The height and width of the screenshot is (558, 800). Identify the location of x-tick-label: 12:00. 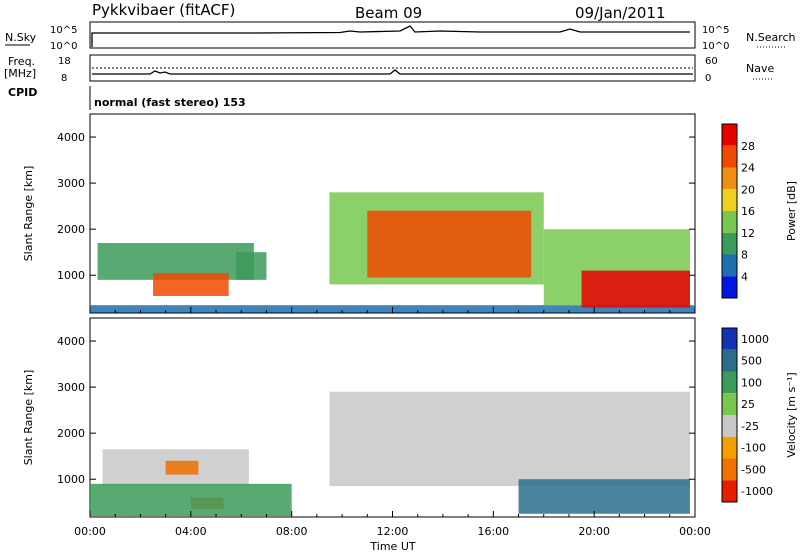
(393, 531).